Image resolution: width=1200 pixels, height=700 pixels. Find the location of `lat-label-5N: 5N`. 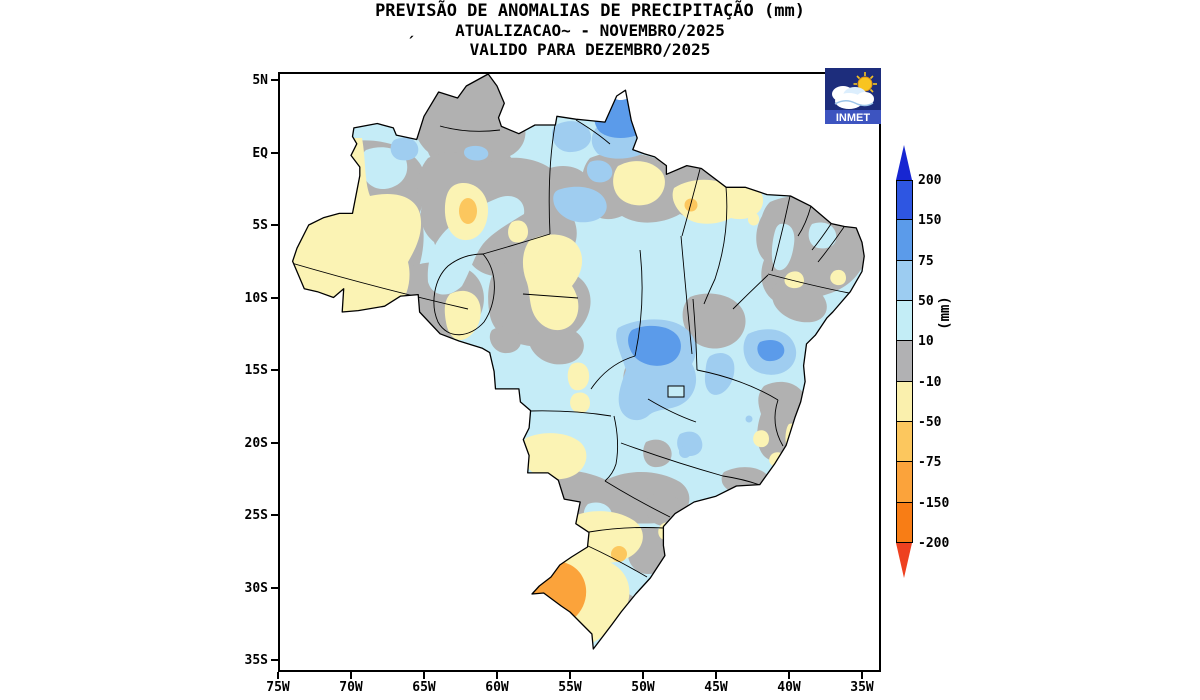

lat-label-5N: 5N is located at coordinates (260, 80).